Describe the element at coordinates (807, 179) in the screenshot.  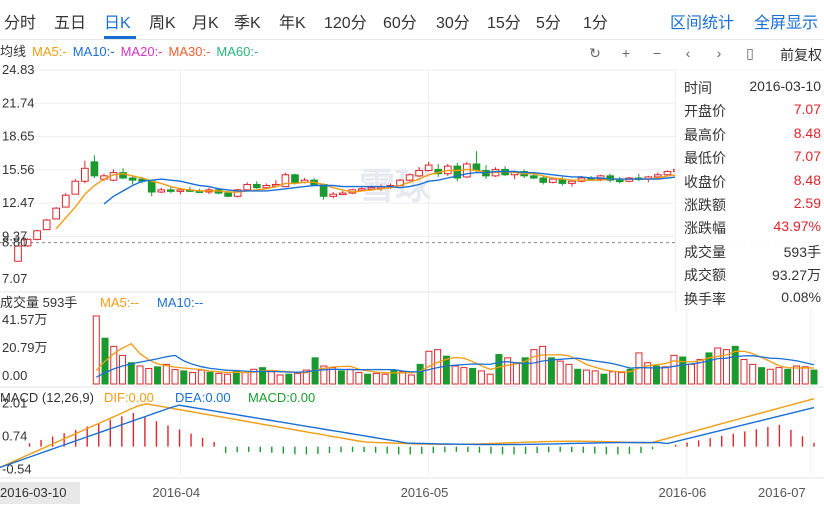
I see `tooltip-value: 8.48` at that location.